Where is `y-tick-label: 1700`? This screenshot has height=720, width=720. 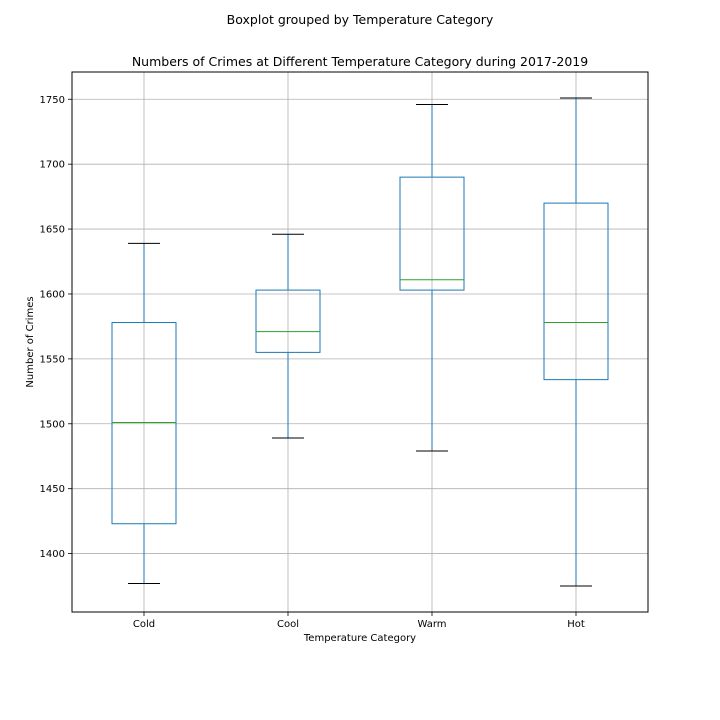
y-tick-label: 1700 is located at coordinates (52, 165).